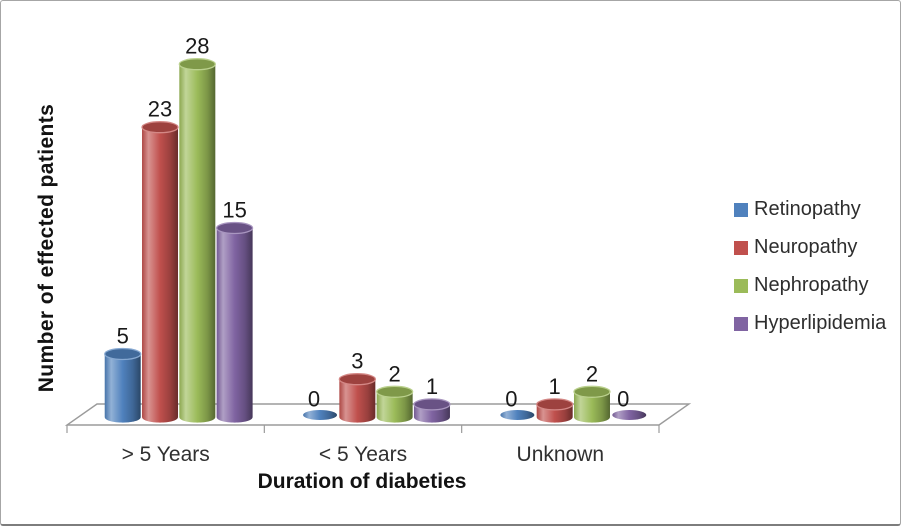  I want to click on bar-neuropathy-cat2, so click(555, 410).